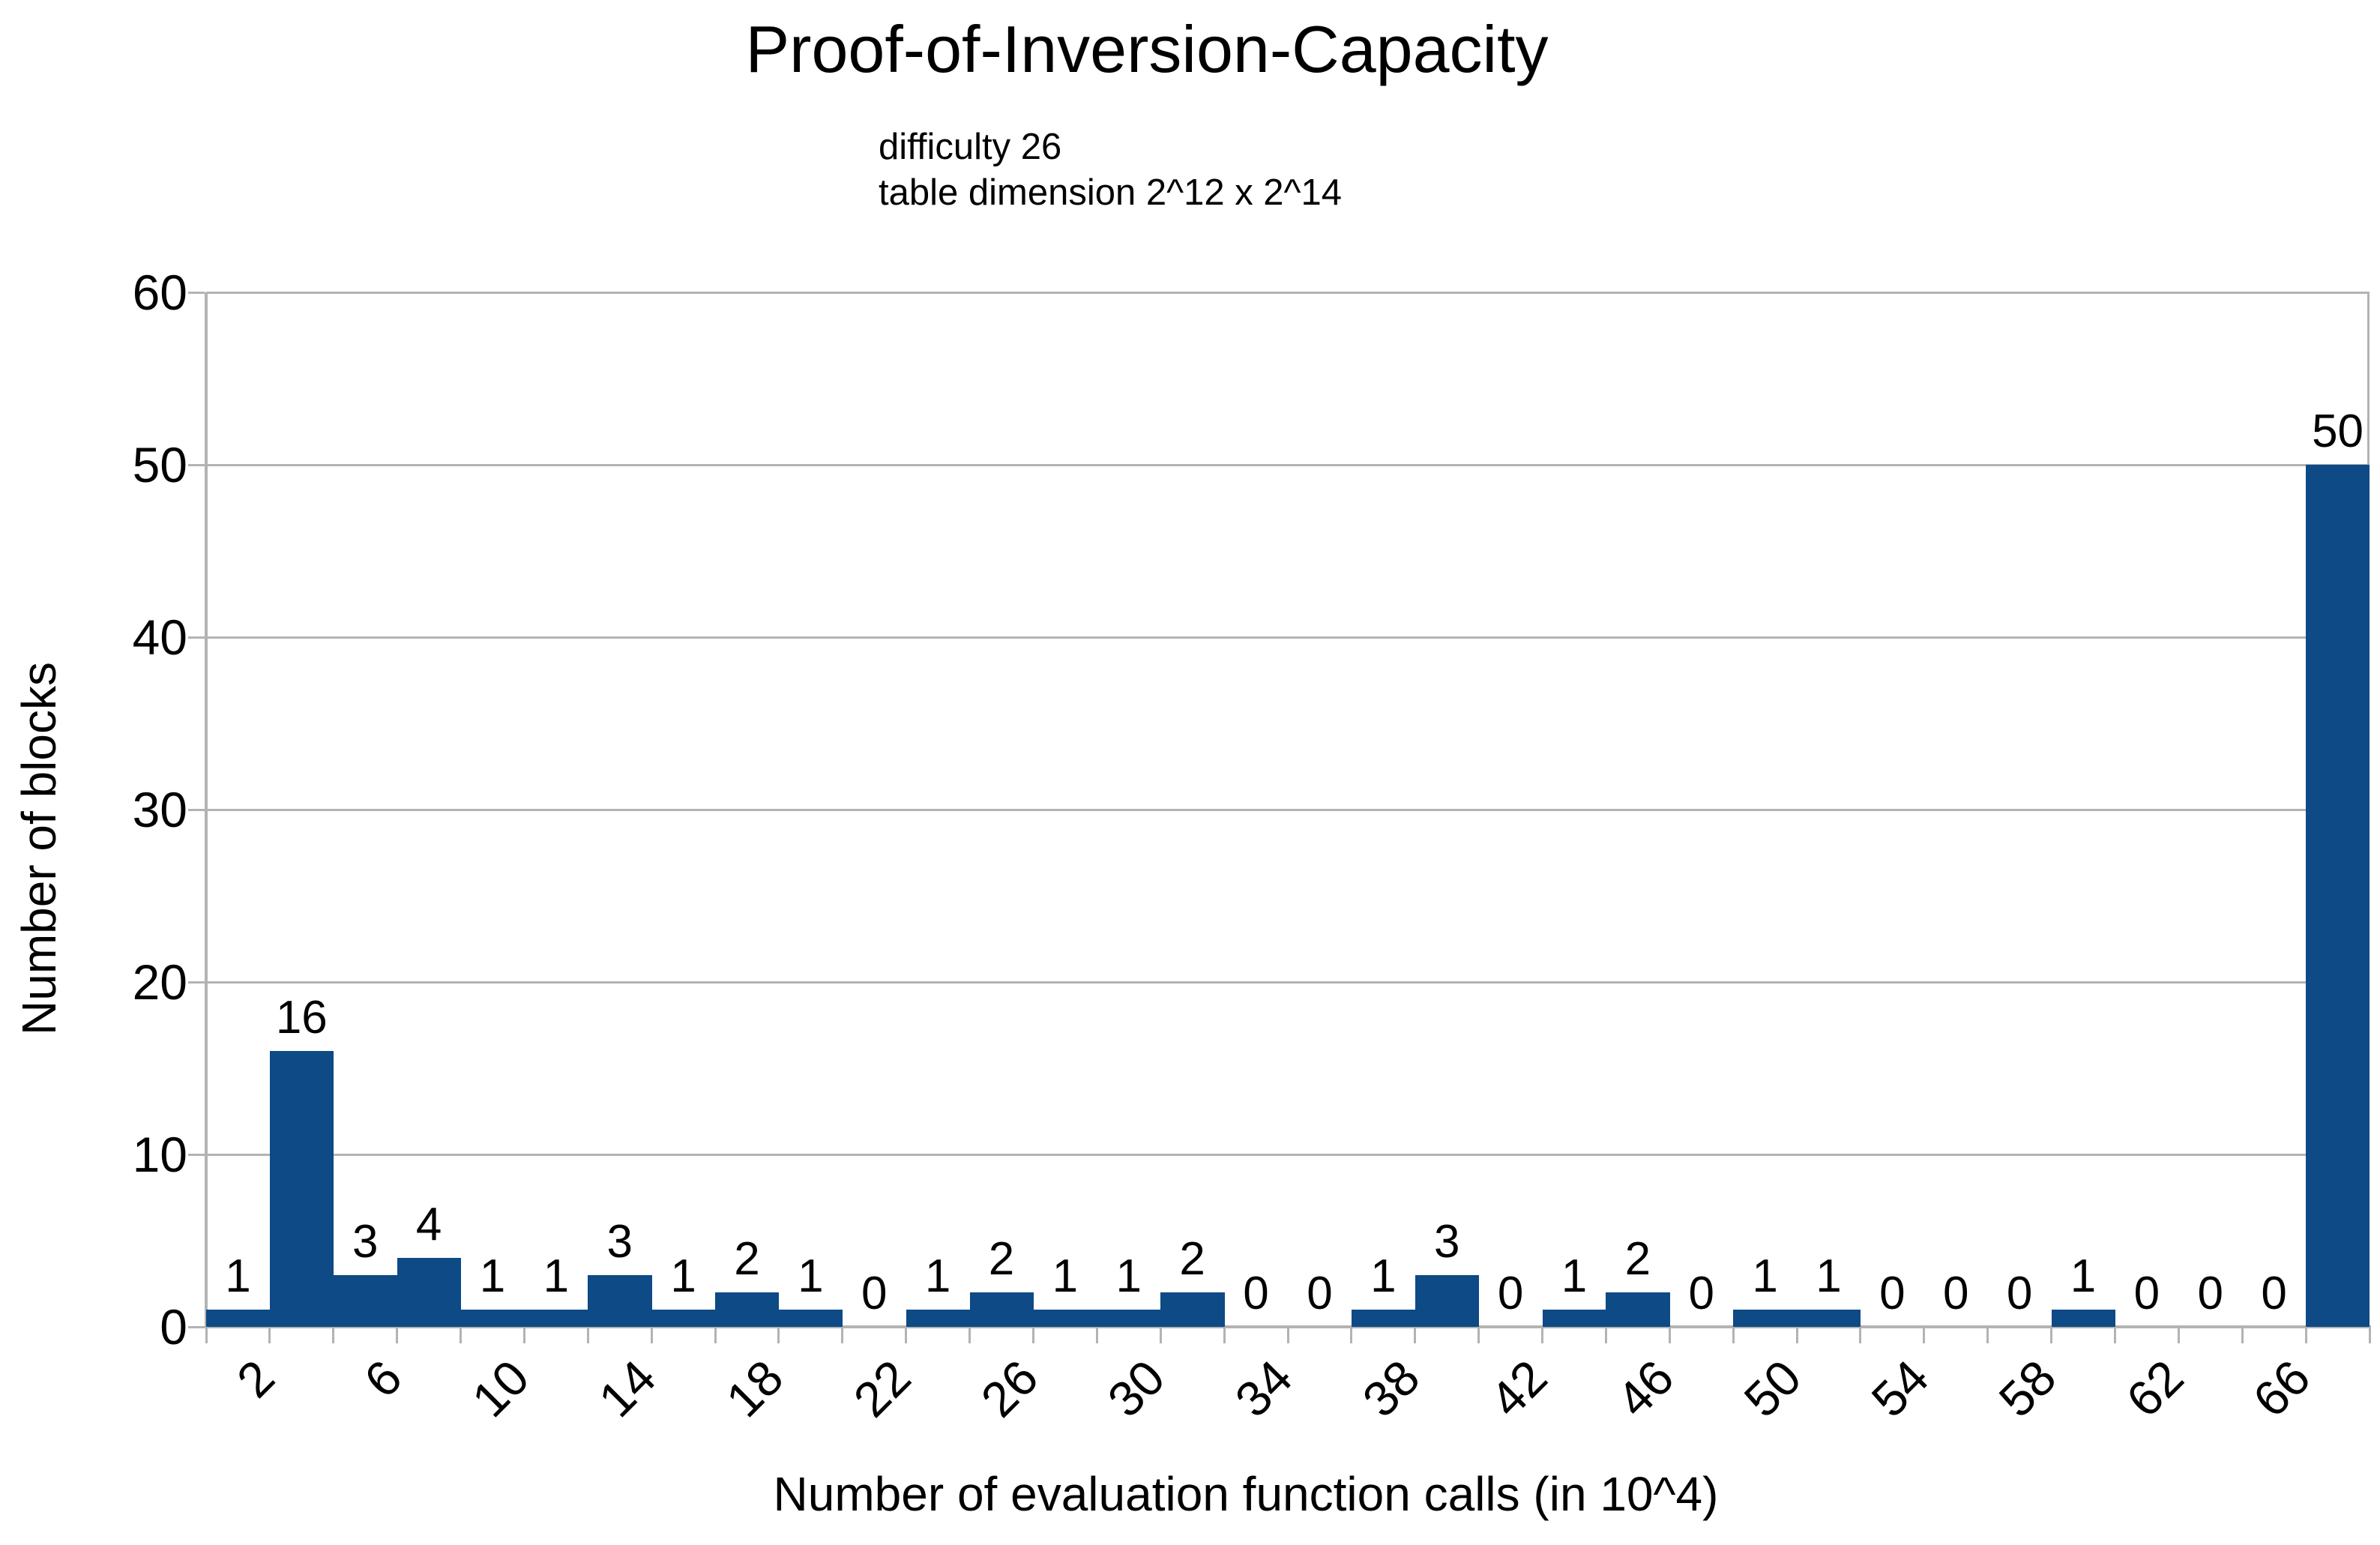 The width and height of the screenshot is (2380, 1545). Describe the element at coordinates (1147, 49) in the screenshot. I see `chart-title: Proof-of-Inversion-Capacity` at that location.